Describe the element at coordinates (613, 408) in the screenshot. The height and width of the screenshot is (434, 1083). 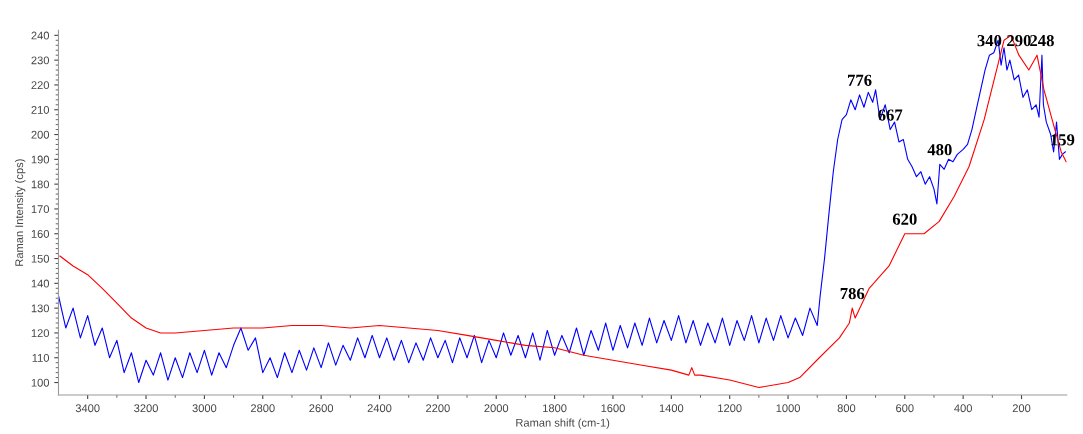
I see `x-tick-label: 1600` at that location.